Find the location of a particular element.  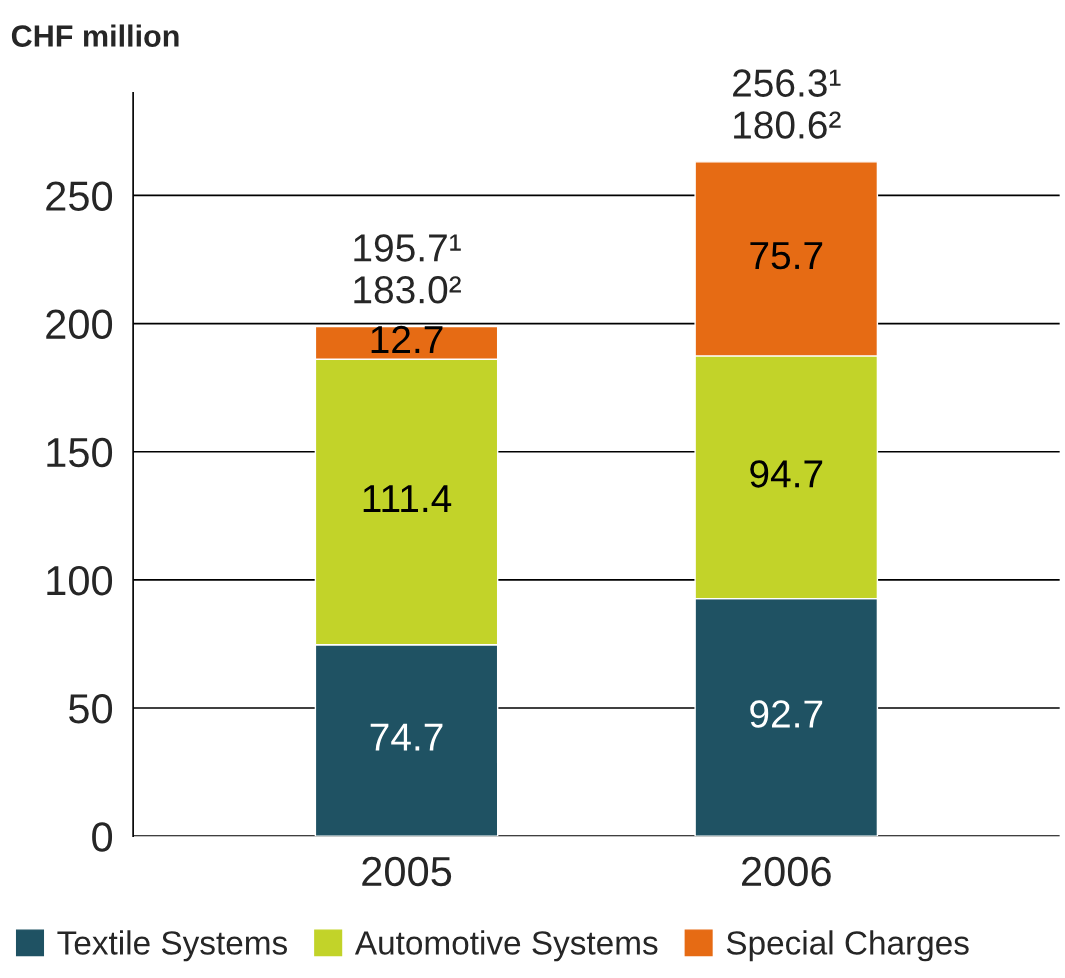

data-label: 94.7 is located at coordinates (786, 474).